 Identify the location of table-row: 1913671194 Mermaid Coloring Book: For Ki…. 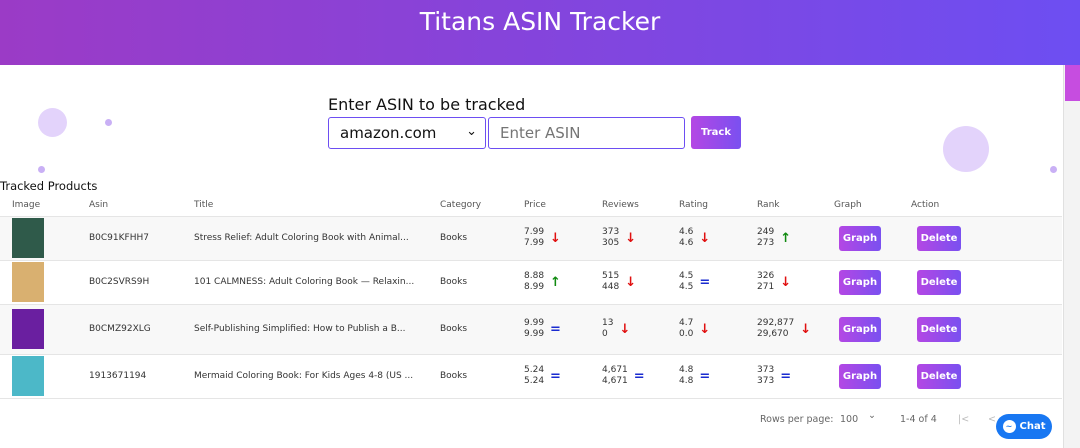
(531, 376).